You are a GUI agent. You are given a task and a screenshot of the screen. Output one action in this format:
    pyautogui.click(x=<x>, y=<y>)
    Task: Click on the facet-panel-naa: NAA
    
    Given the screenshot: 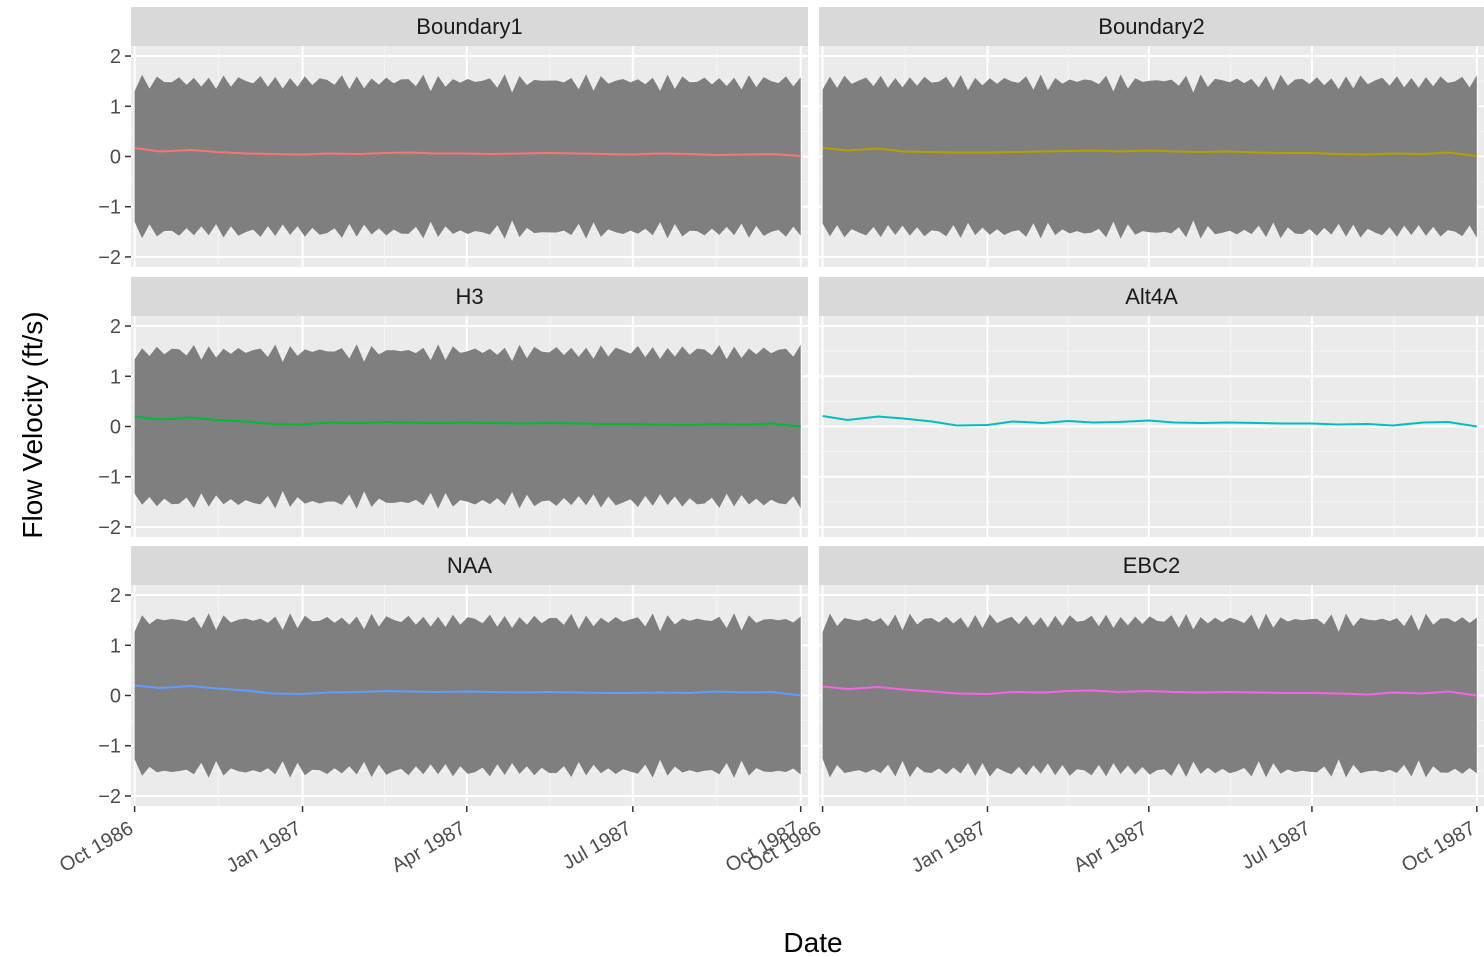 What is the action you would take?
    pyautogui.click(x=469, y=676)
    